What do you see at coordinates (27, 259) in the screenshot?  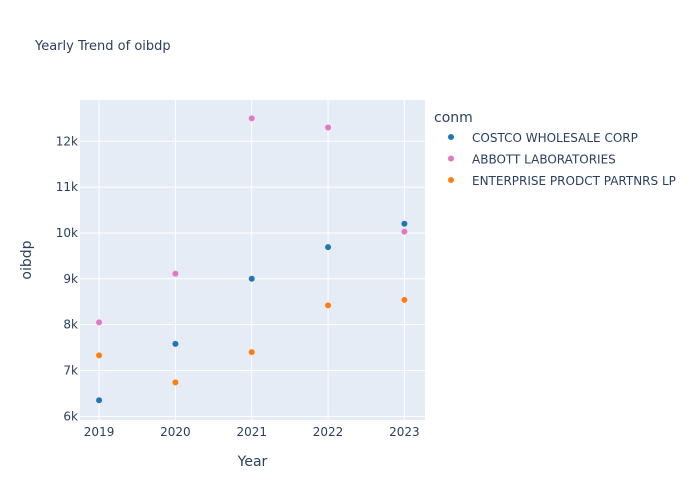 I see `y-axis-title: oibdp` at bounding box center [27, 259].